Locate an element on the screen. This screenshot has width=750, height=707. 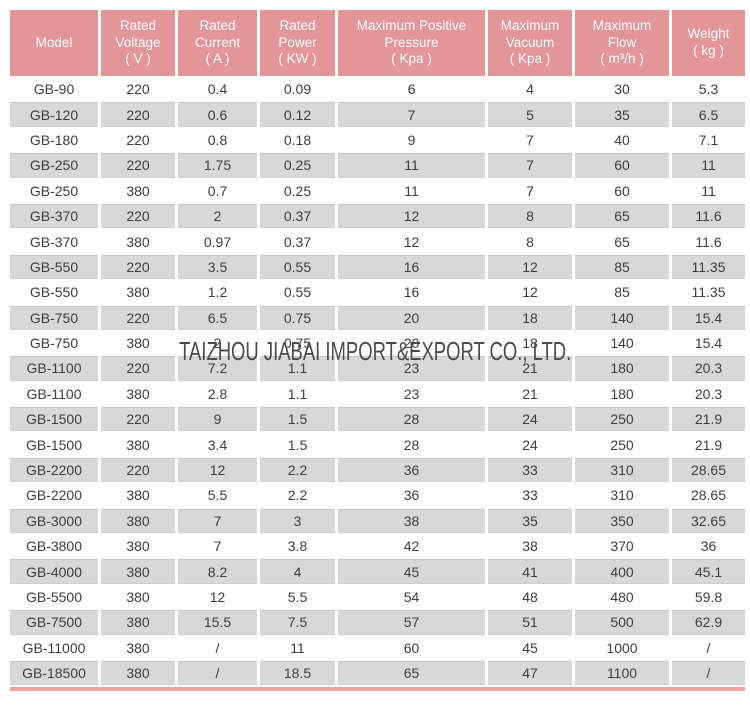
table-row: GB-1100 220 7.2 1.1 23 21 180 20.3 is located at coordinates (377, 368).